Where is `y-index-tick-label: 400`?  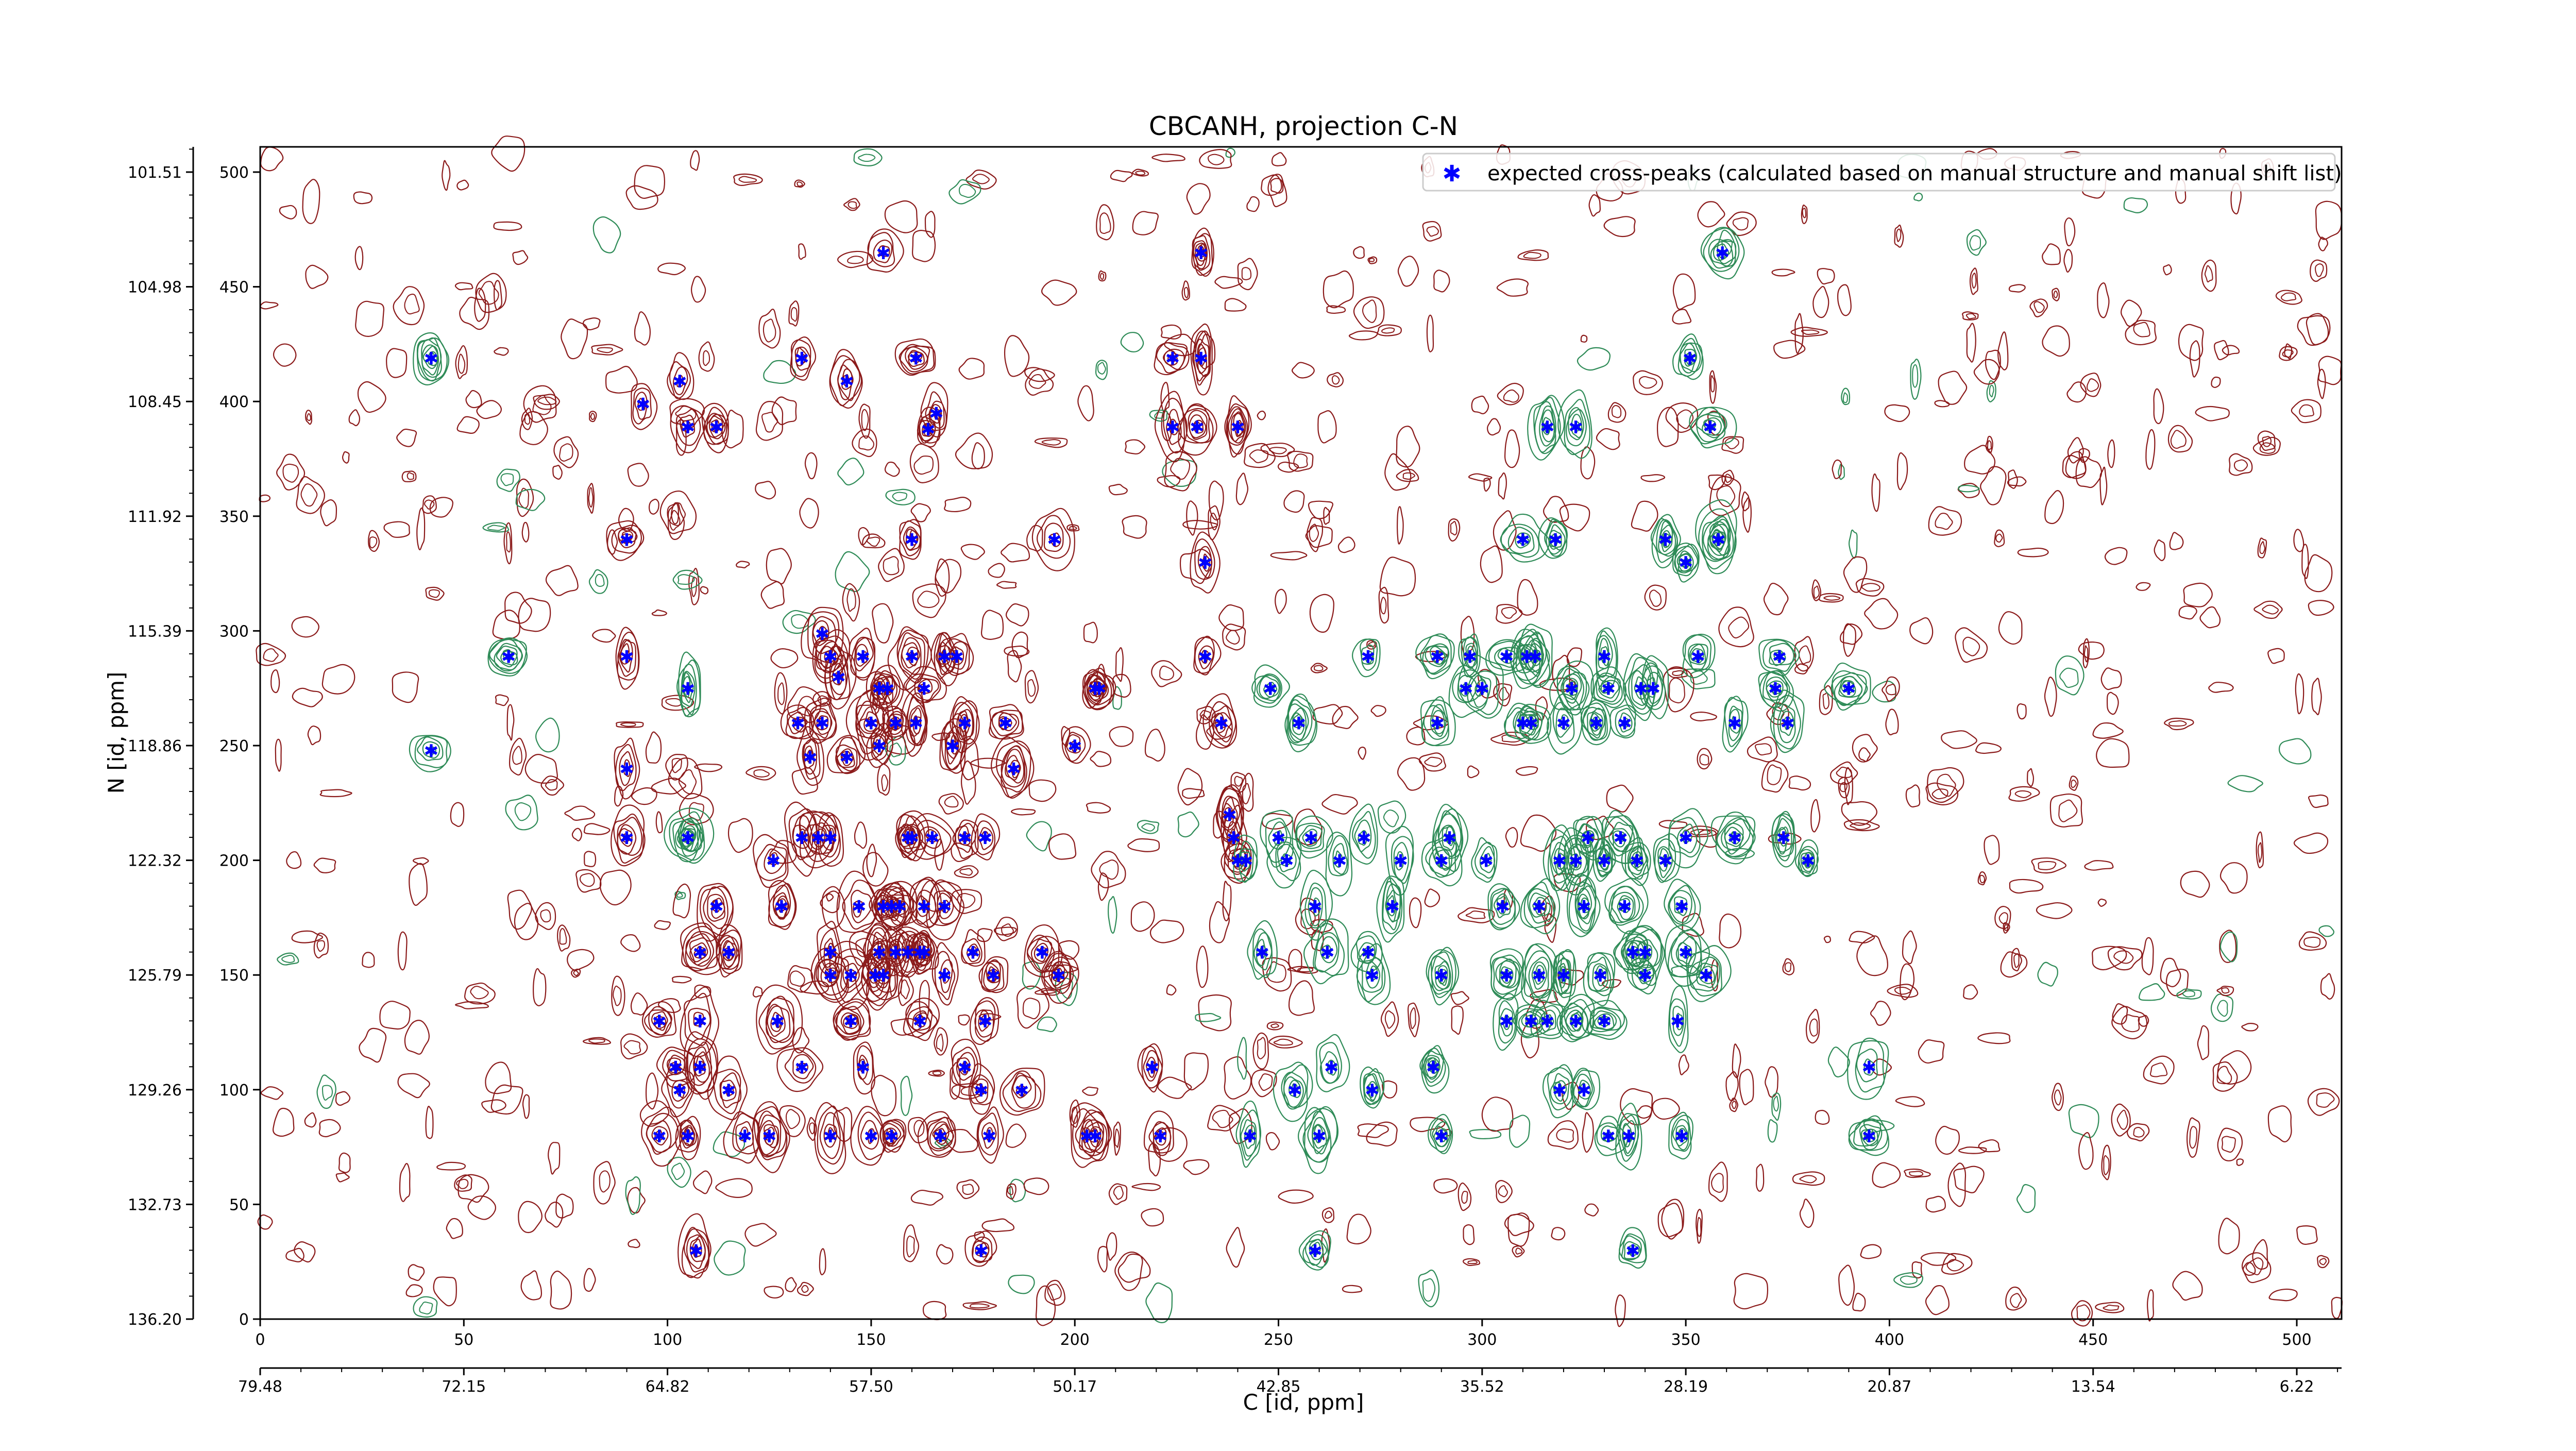
y-index-tick-label: 400 is located at coordinates (234, 402).